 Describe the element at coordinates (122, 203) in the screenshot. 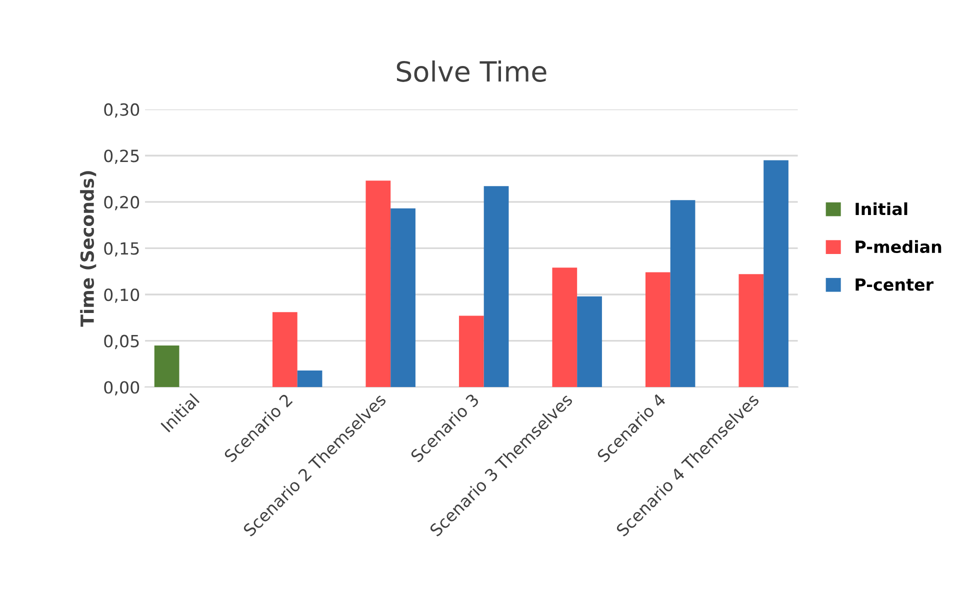

I see `y-tick-label: 0,20` at that location.